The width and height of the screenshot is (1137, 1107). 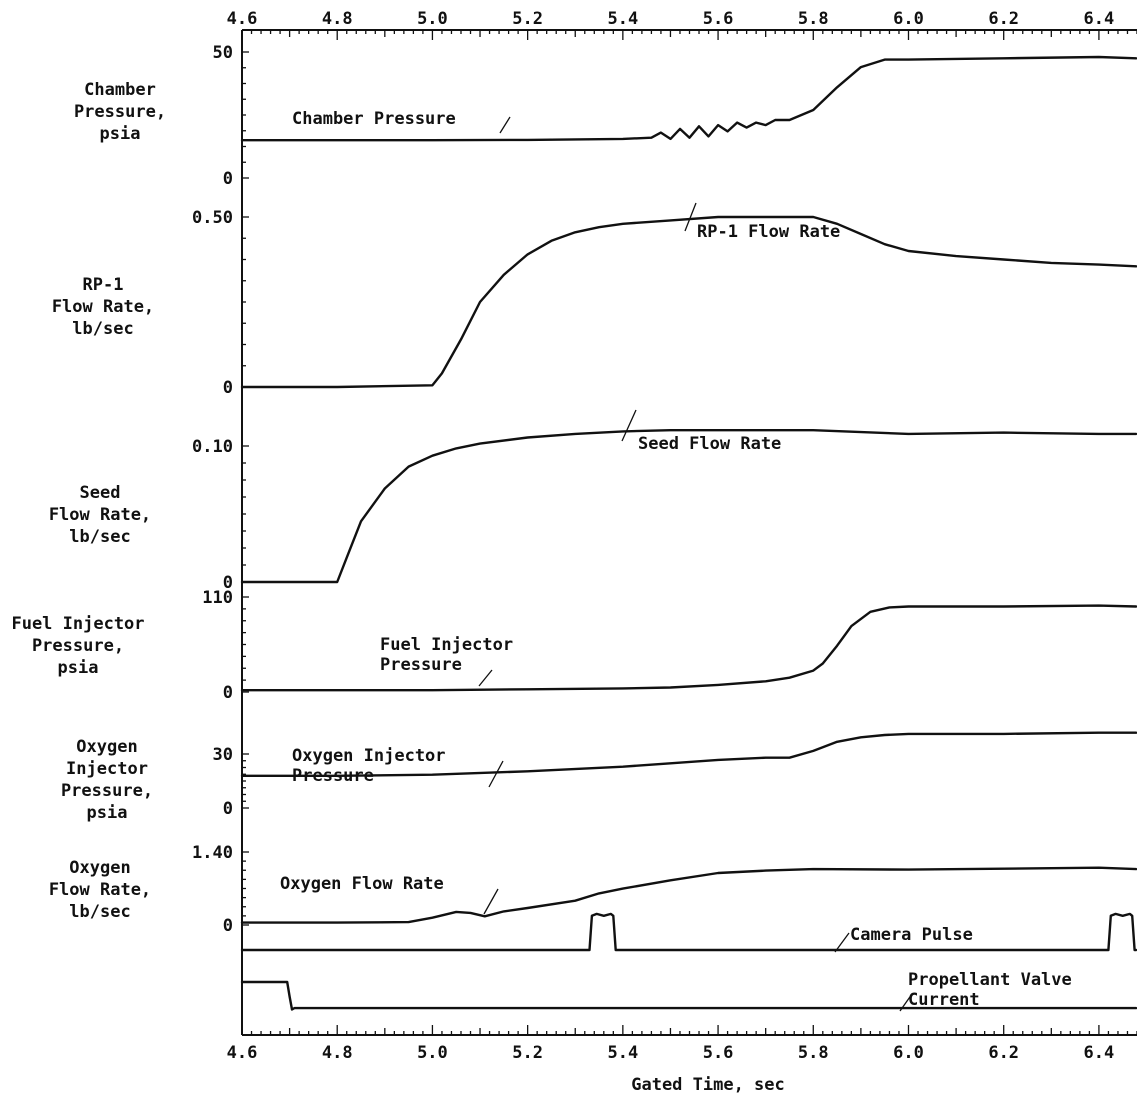 I want to click on y-axis-label-rp1: RP-1, so click(x=103, y=285).